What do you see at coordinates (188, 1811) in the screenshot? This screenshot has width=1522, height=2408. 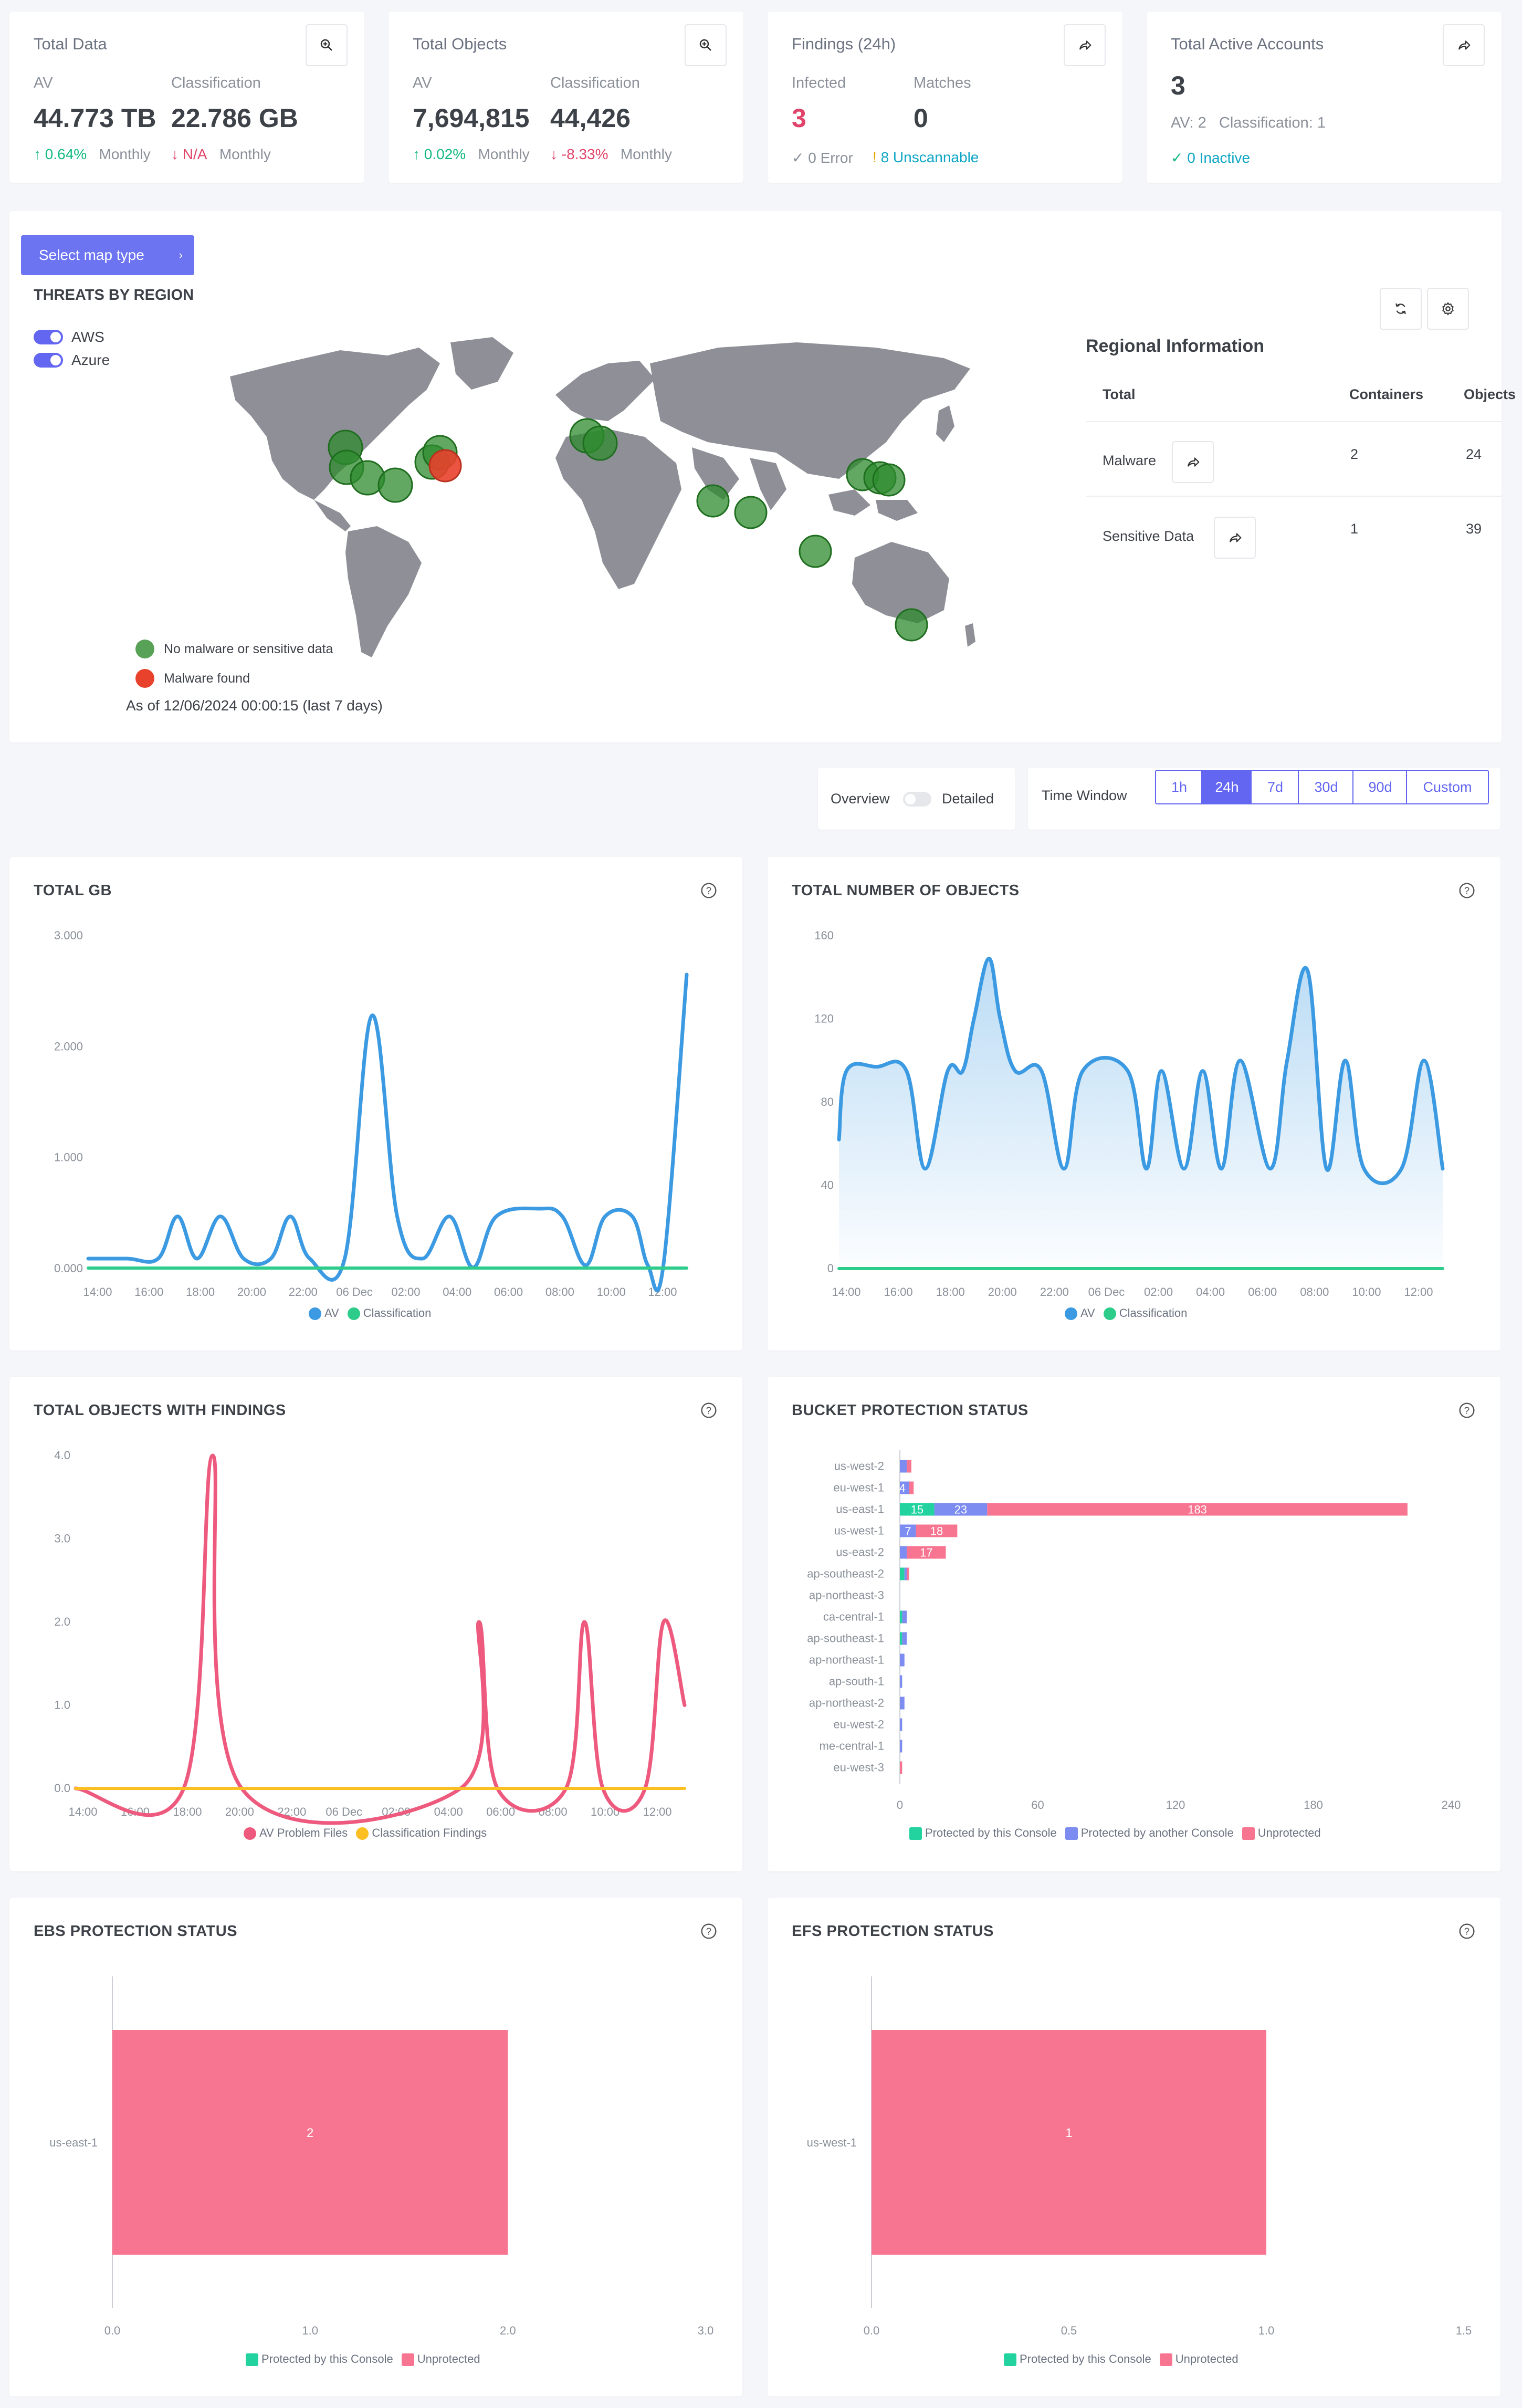 I see `x-tick-label: 18:00` at bounding box center [188, 1811].